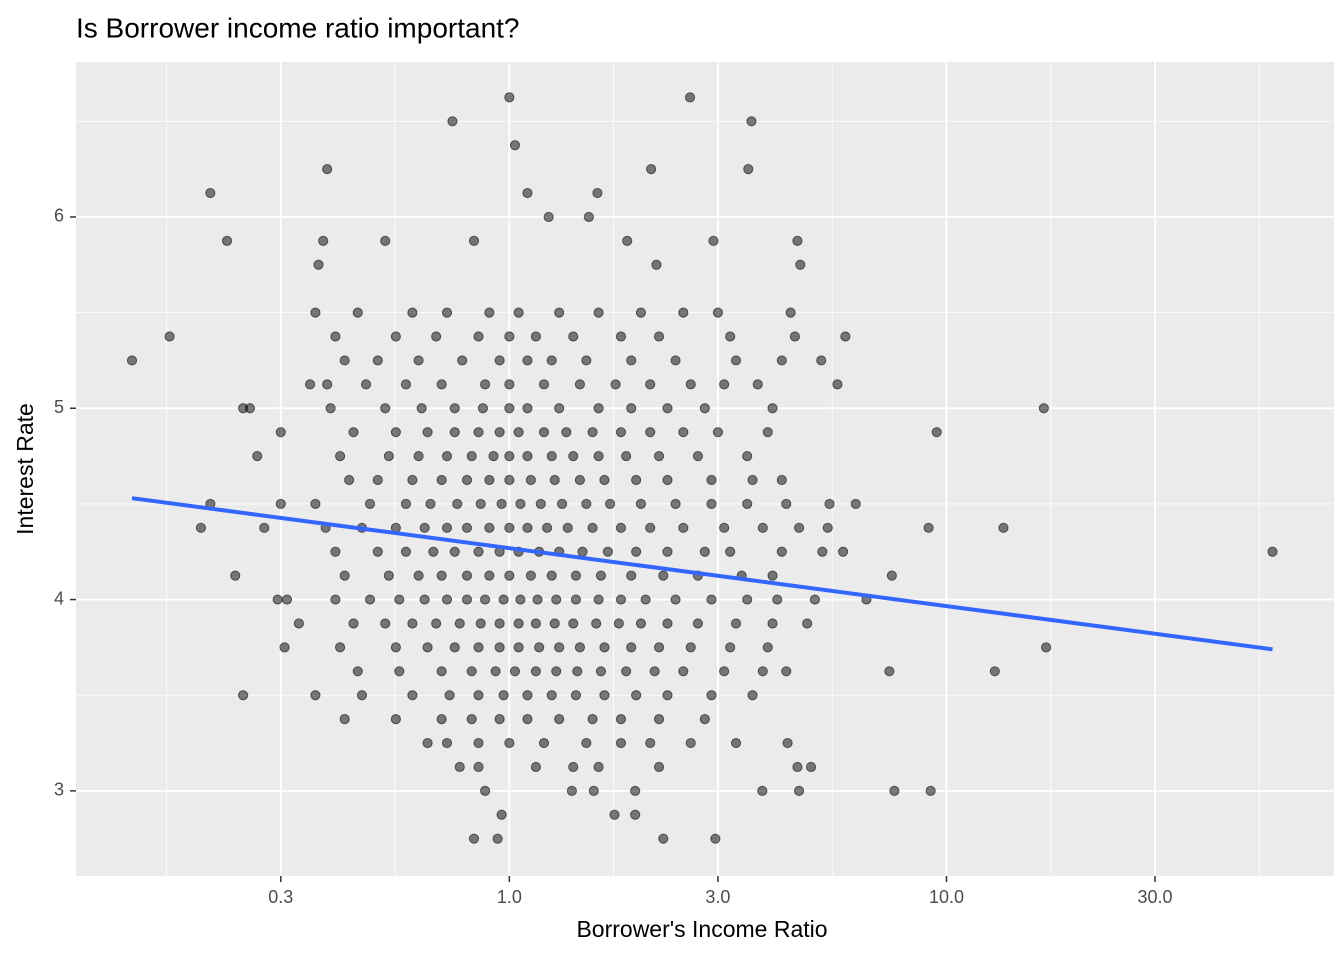 The width and height of the screenshot is (1344, 965). Describe the element at coordinates (509, 897) in the screenshot. I see `x-tick-label: 1.0` at that location.